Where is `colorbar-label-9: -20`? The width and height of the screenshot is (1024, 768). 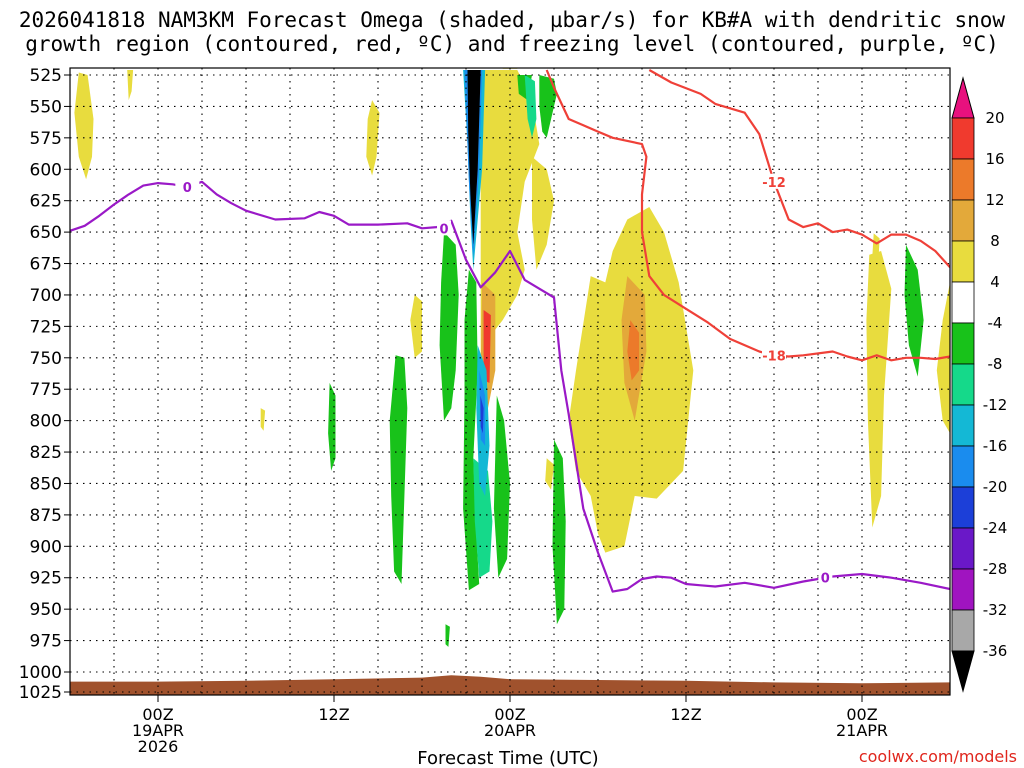 colorbar-label-9: -20 is located at coordinates (995, 487).